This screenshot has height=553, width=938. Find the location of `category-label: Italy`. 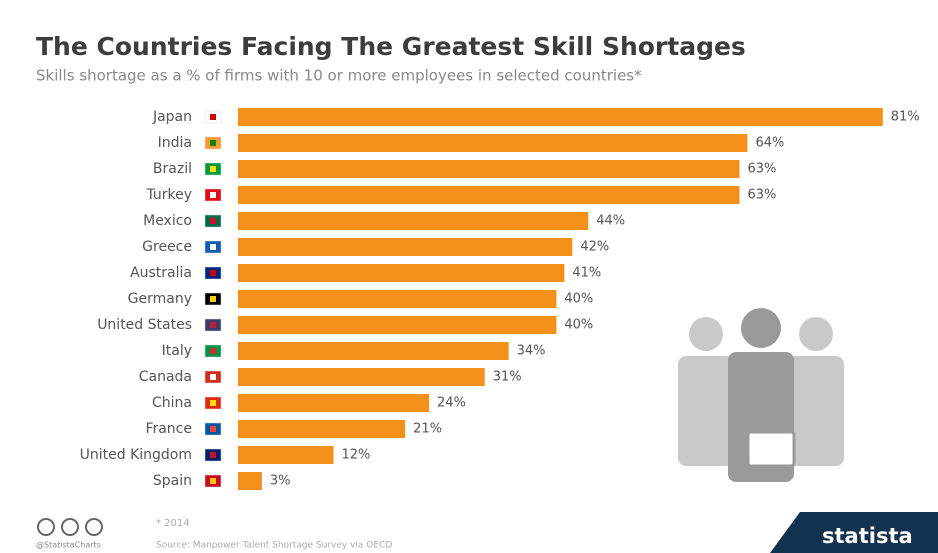

category-label: Italy is located at coordinates (177, 351).